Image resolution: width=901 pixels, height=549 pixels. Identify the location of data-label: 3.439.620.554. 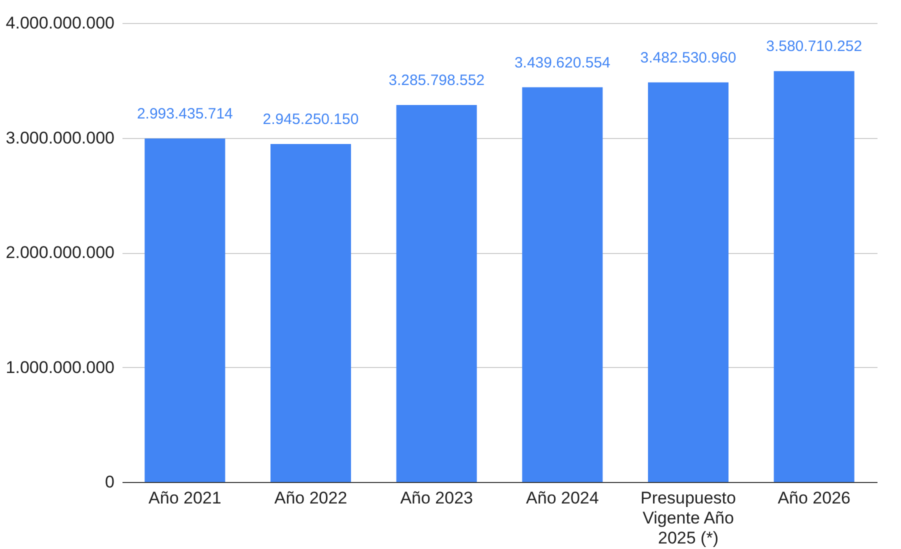
(562, 63).